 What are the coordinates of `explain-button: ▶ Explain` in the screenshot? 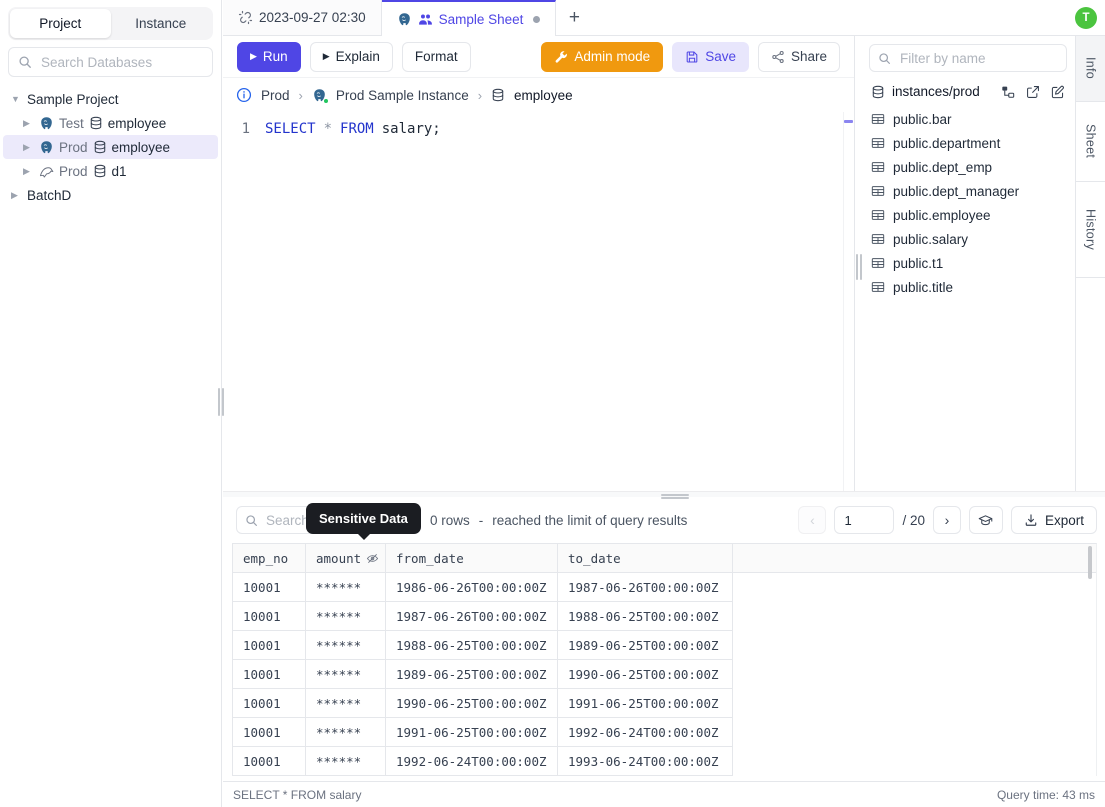 It's located at (351, 56).